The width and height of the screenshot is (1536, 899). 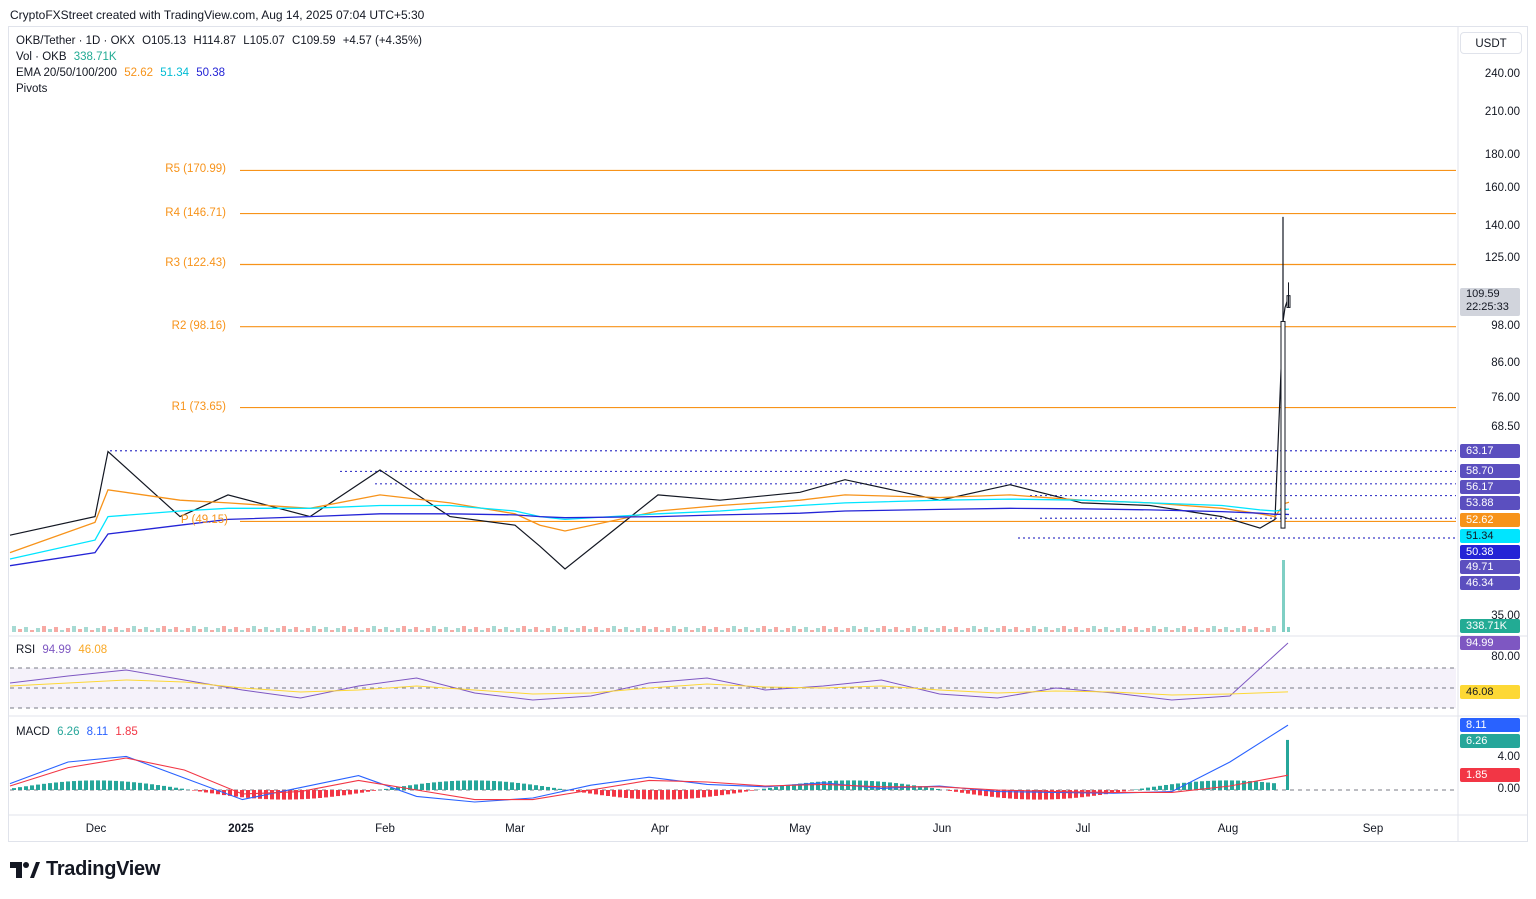 I want to click on pivot-label: R1 (73.65), so click(x=198, y=406).